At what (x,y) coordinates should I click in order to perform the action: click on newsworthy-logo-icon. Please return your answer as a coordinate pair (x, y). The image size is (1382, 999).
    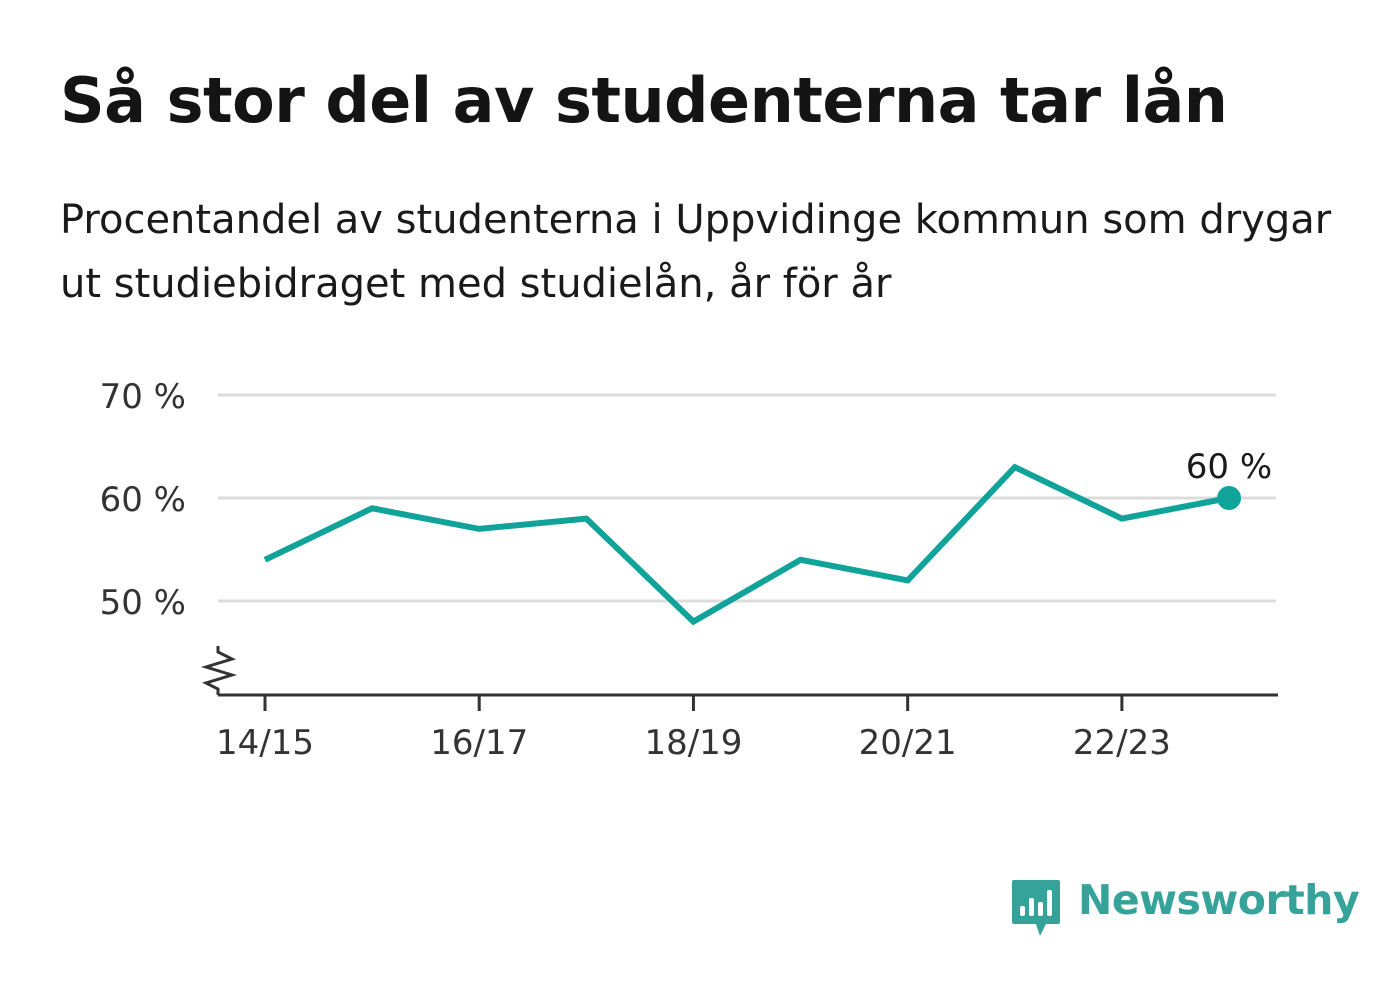
    Looking at the image, I should click on (1036, 908).